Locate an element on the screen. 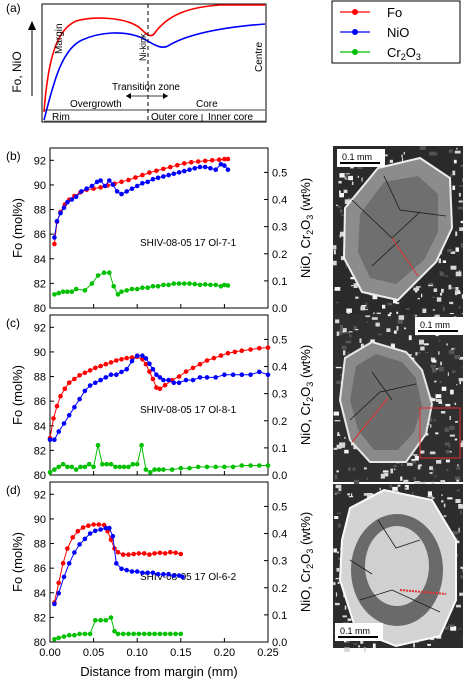  y2tick-label: 0.3 is located at coordinates (279, 228).